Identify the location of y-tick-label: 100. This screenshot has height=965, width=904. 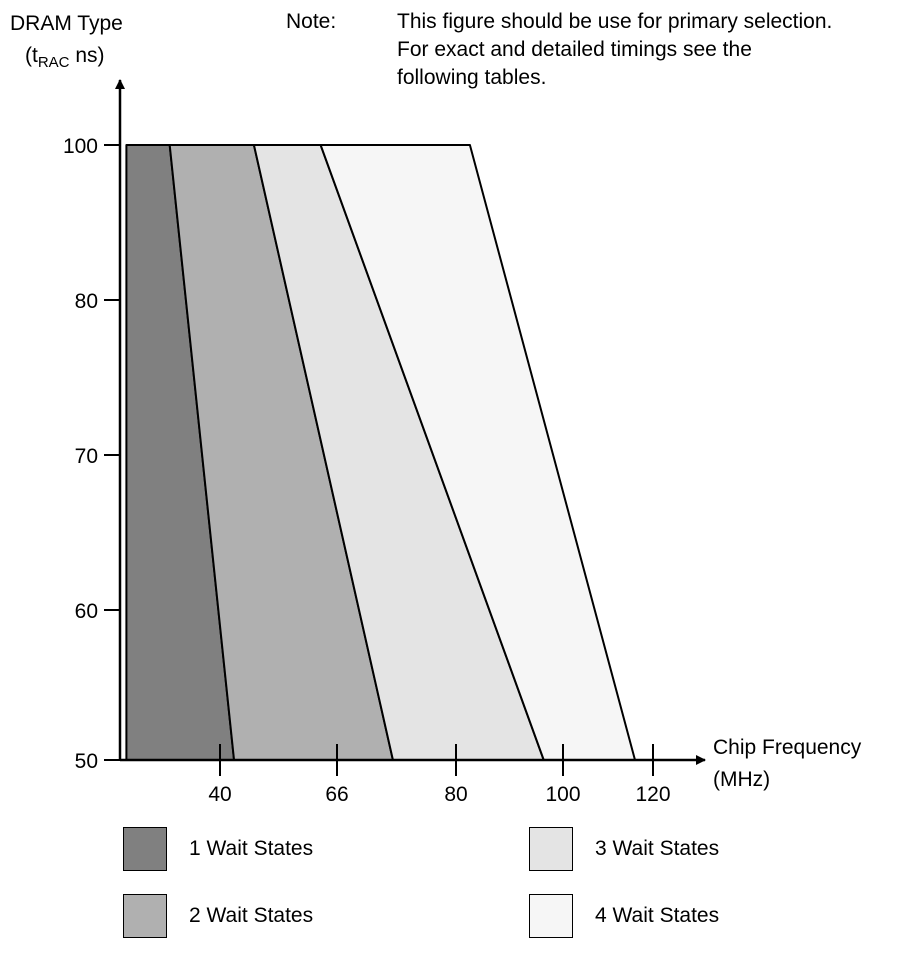
(80, 146).